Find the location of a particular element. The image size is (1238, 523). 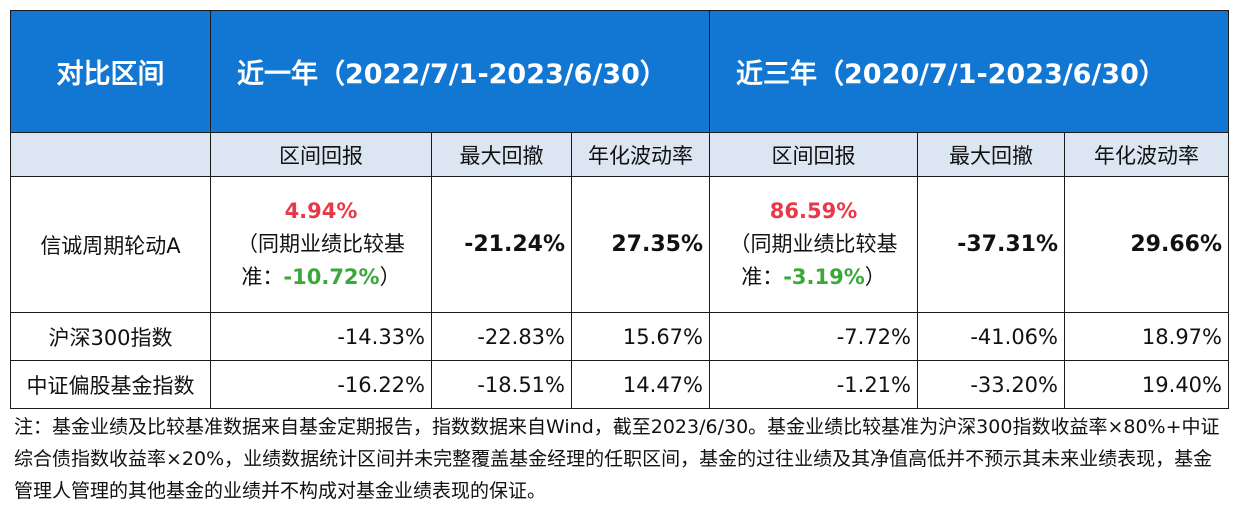

subheader-p1-return: 区间回报 is located at coordinates (321, 154).